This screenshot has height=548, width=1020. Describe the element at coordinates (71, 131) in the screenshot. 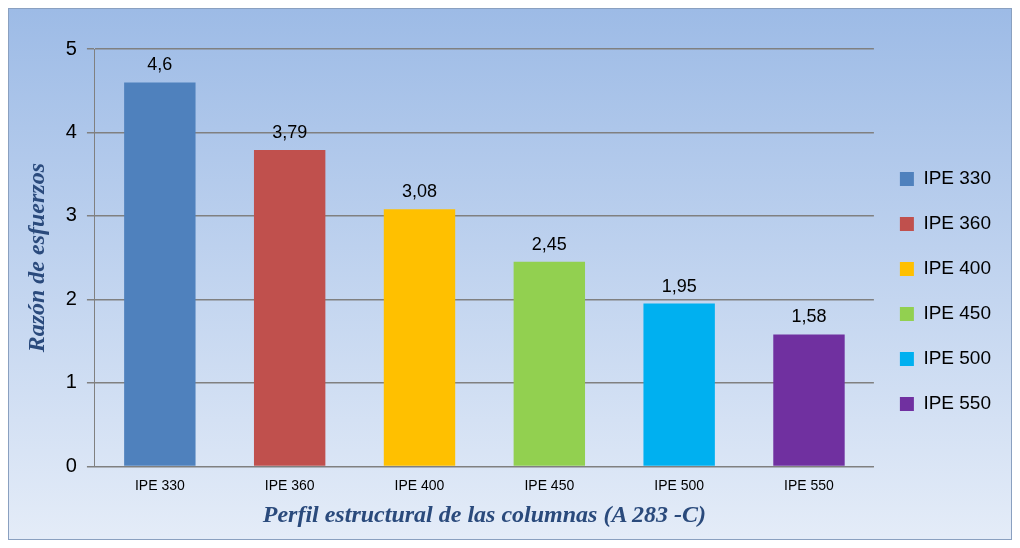

I see `y-tick-label: 4` at that location.